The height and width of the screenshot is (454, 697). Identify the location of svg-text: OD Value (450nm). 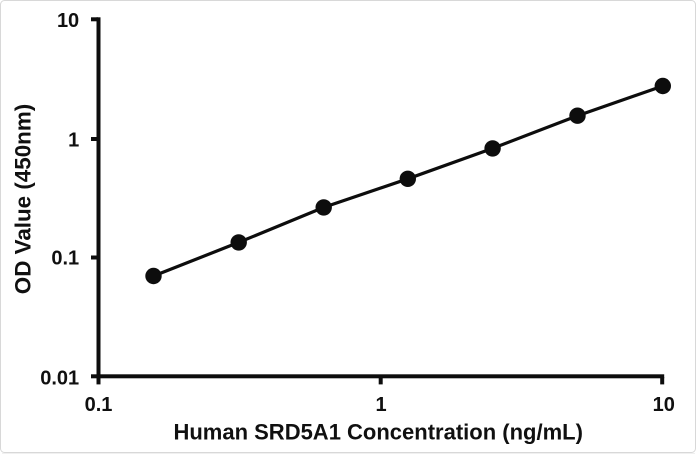
(22, 199).